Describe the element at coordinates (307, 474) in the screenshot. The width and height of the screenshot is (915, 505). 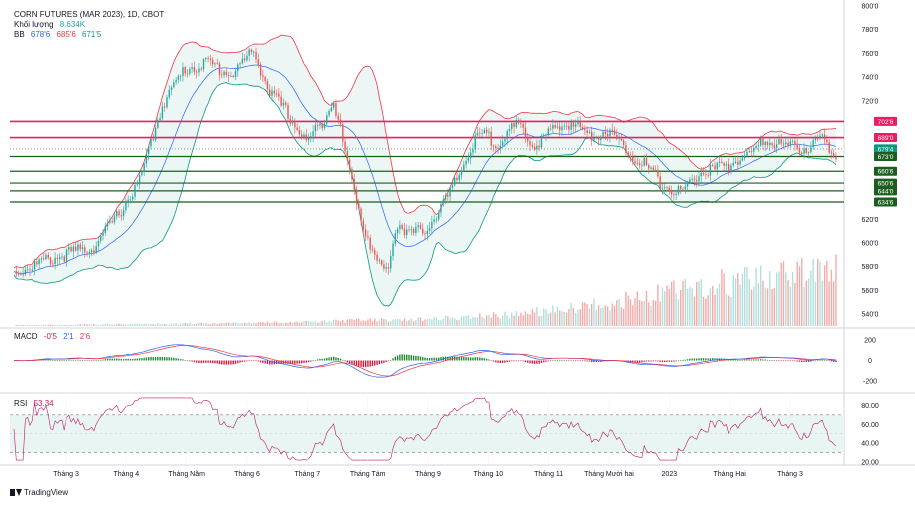
I see `time-axis-tick: Tháng 7` at that location.